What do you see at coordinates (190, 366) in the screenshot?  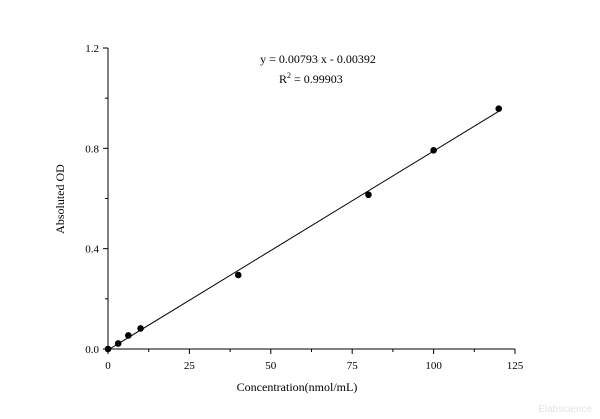 I see `x-tick-label: 25` at bounding box center [190, 366].